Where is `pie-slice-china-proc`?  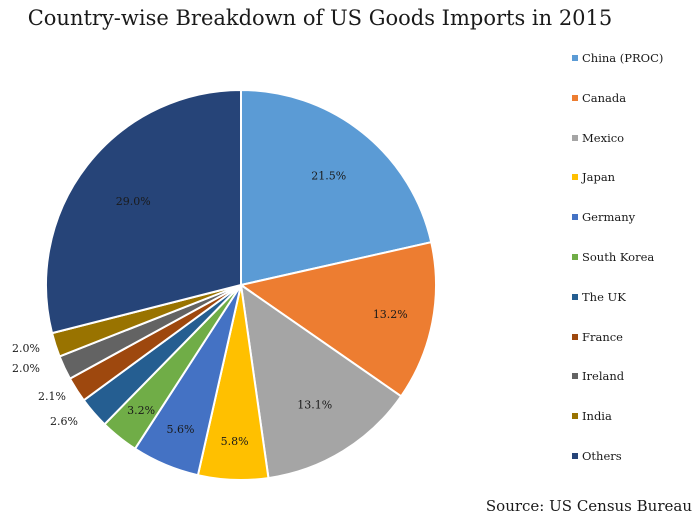
pie-slice-china-proc is located at coordinates (336, 187).